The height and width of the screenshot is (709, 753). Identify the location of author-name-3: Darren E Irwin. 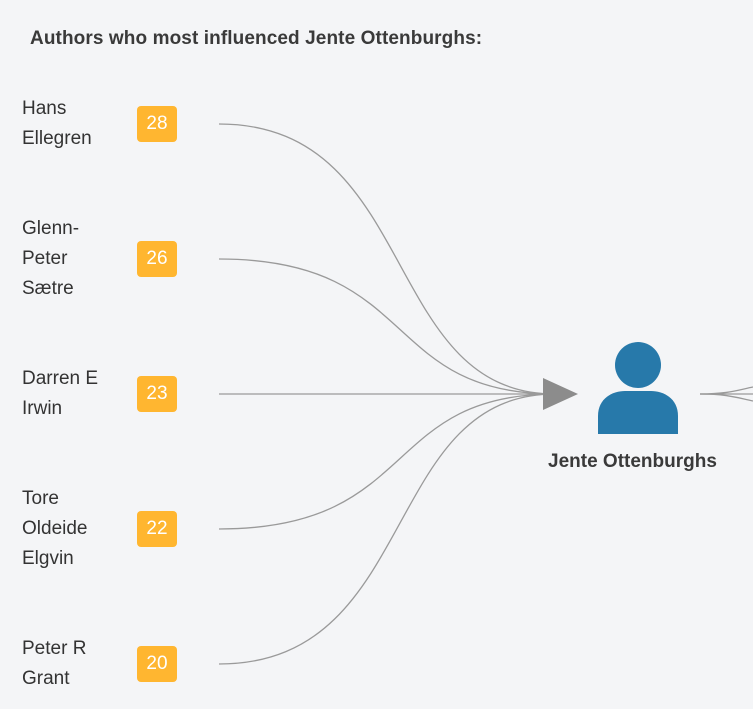
(60, 393).